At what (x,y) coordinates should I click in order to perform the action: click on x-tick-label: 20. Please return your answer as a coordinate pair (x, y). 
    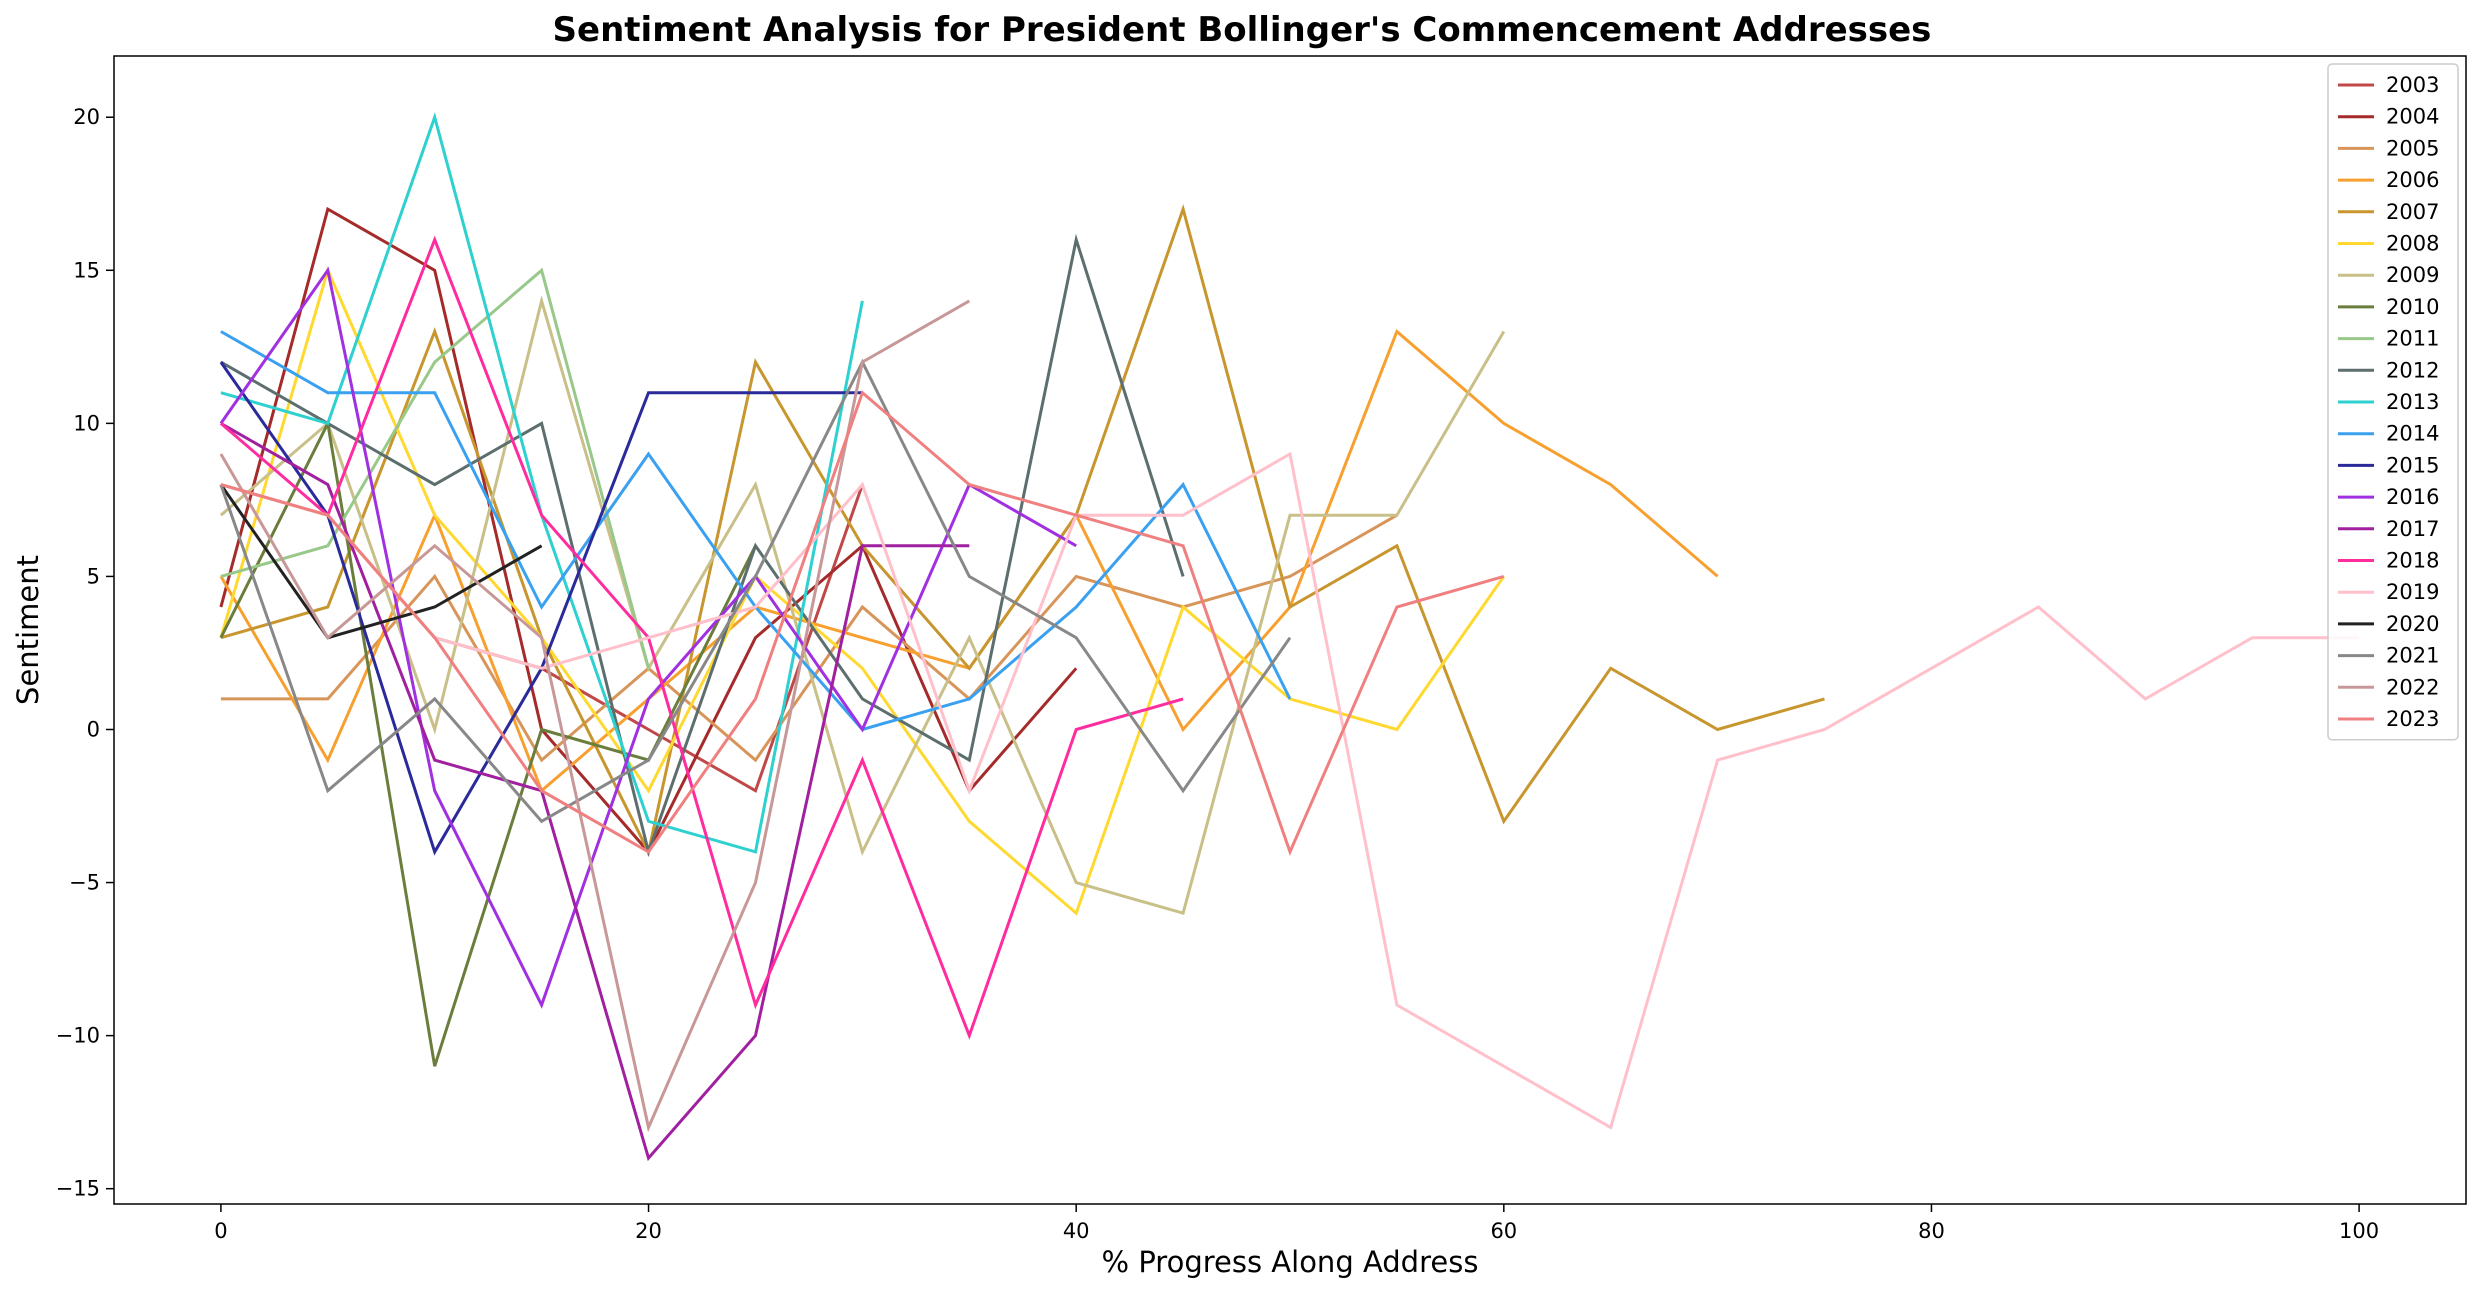
    Looking at the image, I should click on (648, 1231).